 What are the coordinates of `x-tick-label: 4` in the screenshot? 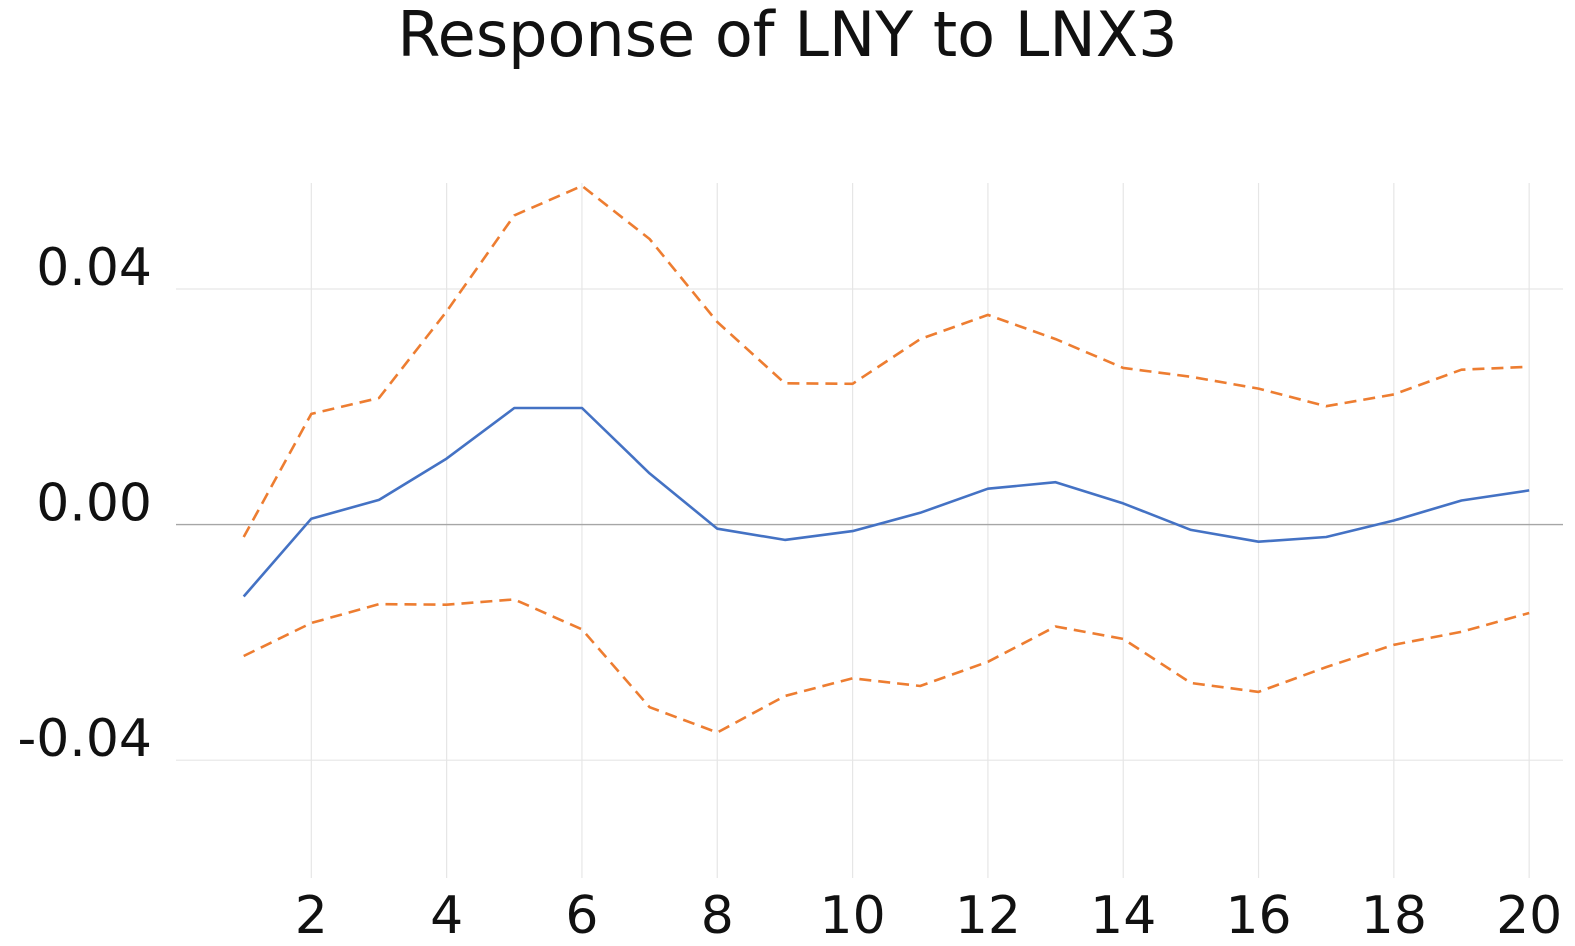 It's located at (446, 916).